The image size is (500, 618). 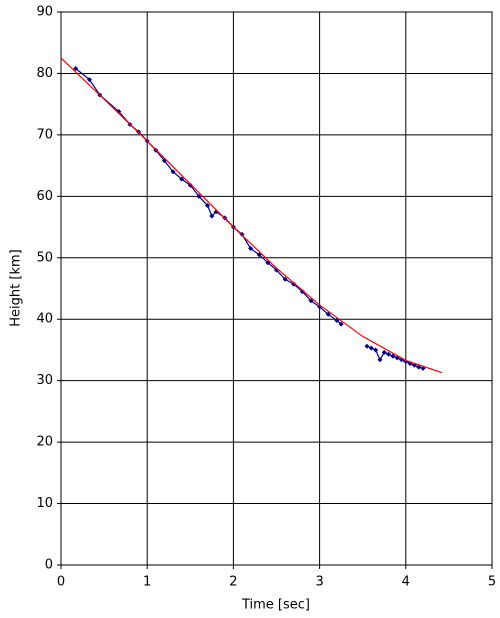 What do you see at coordinates (44, 73) in the screenshot?
I see `y-tick-label: 80` at bounding box center [44, 73].